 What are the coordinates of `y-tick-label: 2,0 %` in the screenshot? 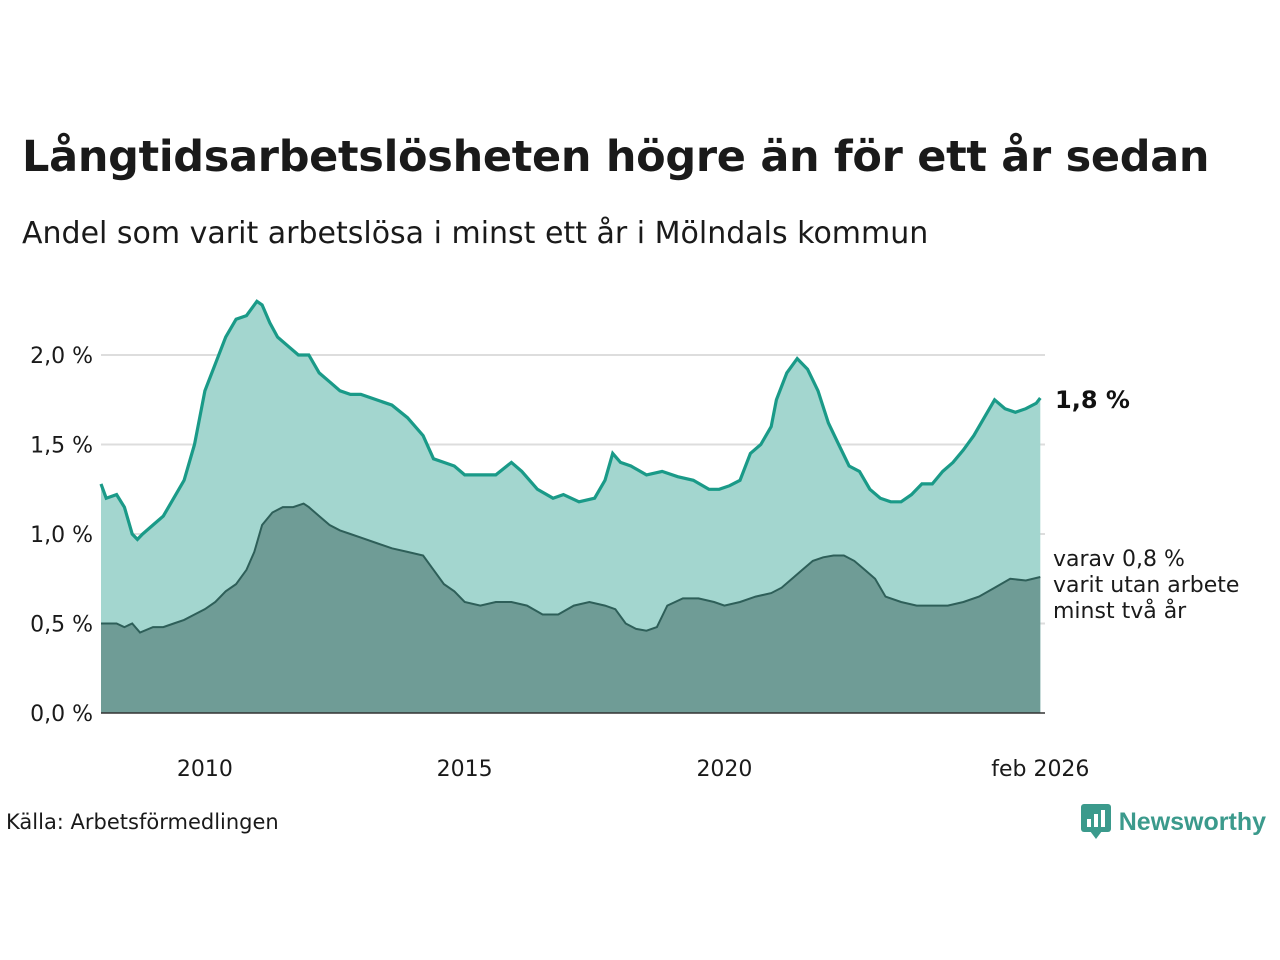 It's located at (61, 356).